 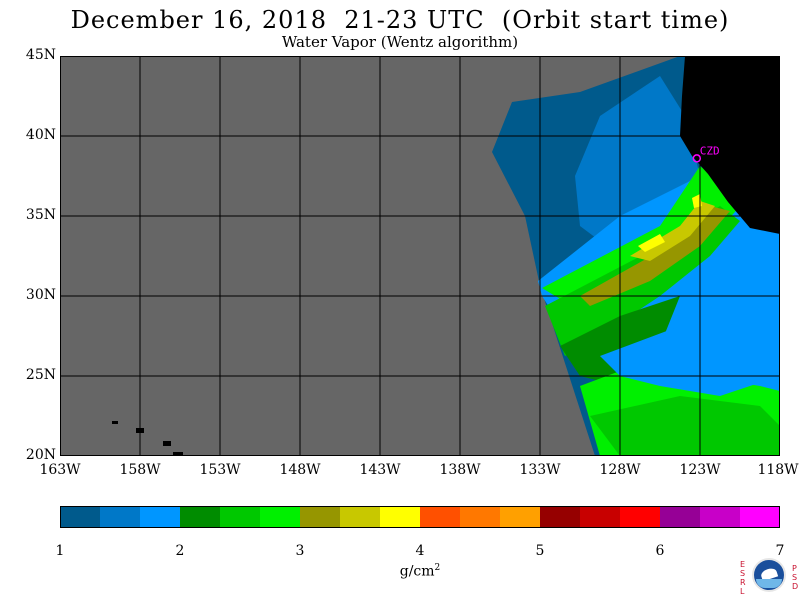 I want to click on colorbar-tick-label: 3, so click(x=300, y=551).